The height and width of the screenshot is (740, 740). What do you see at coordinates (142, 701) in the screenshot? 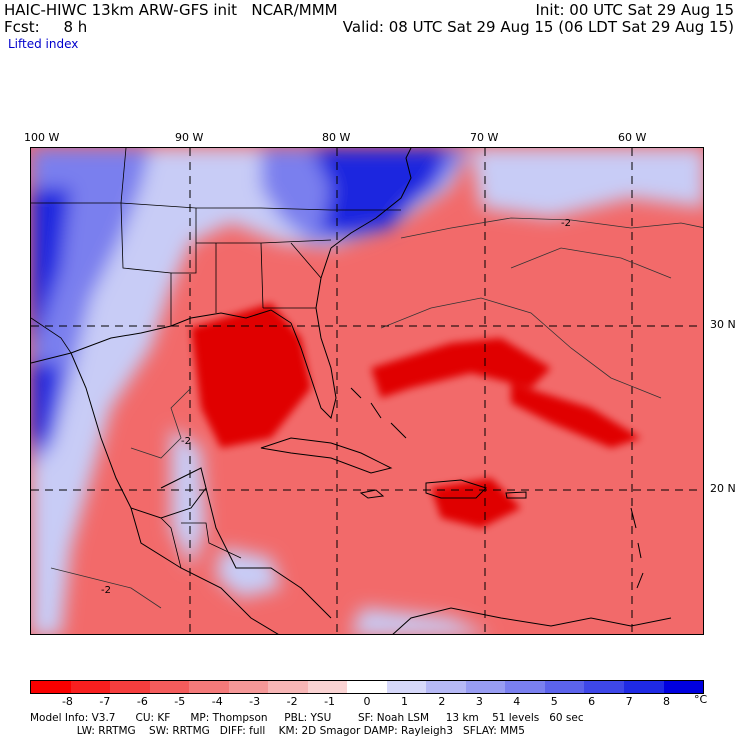
I see `colorbar-label: -6` at bounding box center [142, 701].